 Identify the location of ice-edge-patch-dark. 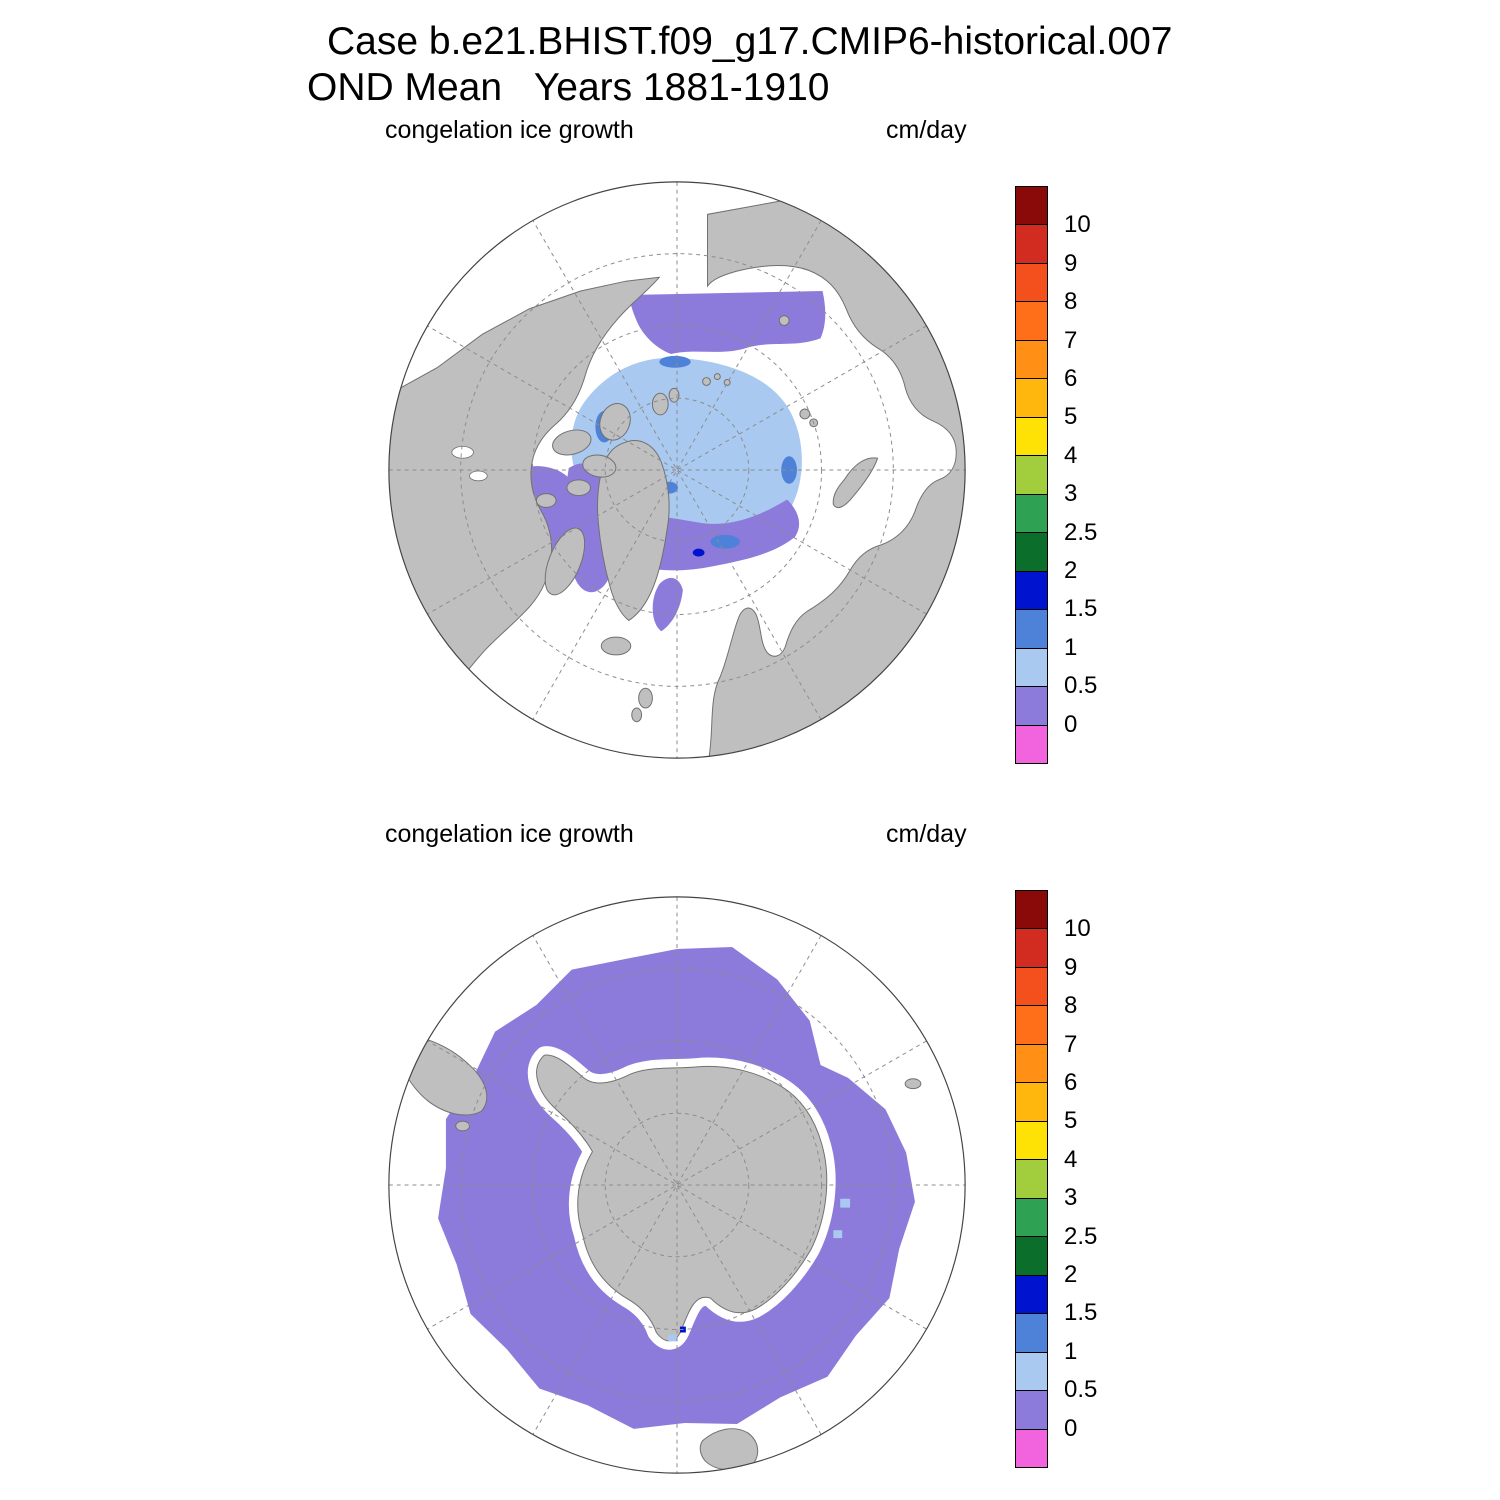
(698, 552).